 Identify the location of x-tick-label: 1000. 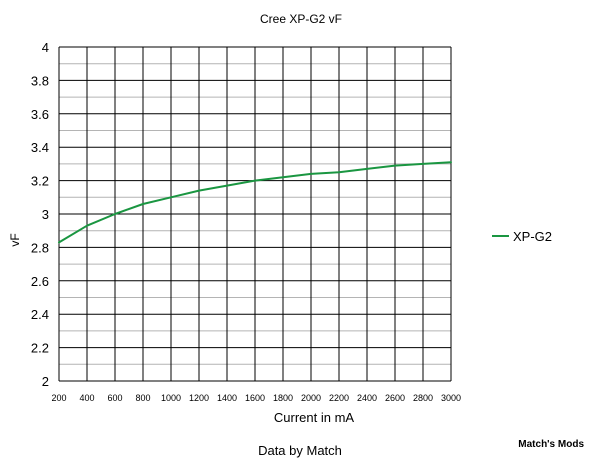
(171, 398).